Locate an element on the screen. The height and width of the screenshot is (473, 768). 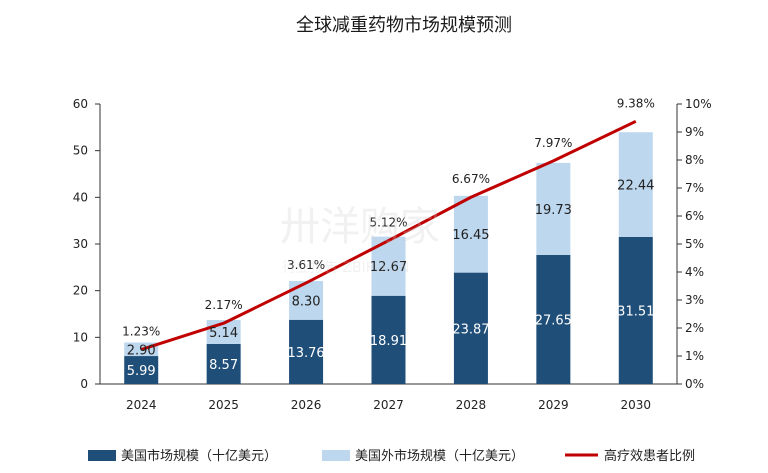
bar-non-us-label: 19.73 is located at coordinates (553, 210).